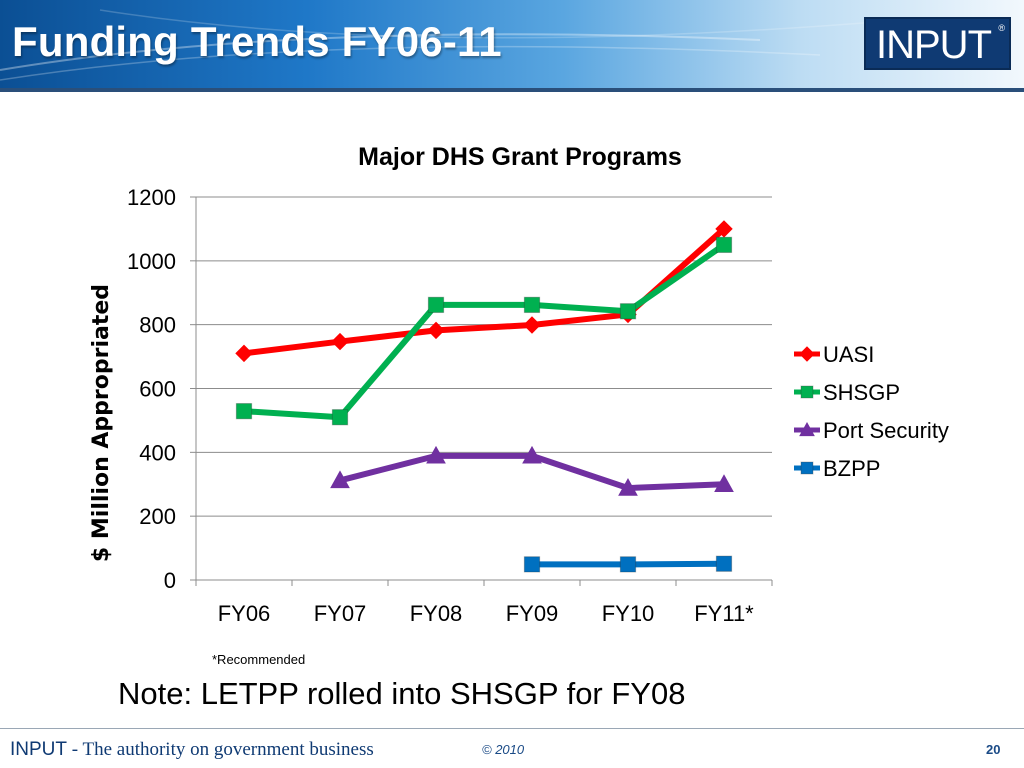 This screenshot has height=768, width=1024. I want to click on y-tick-label: 1000, so click(151, 261).